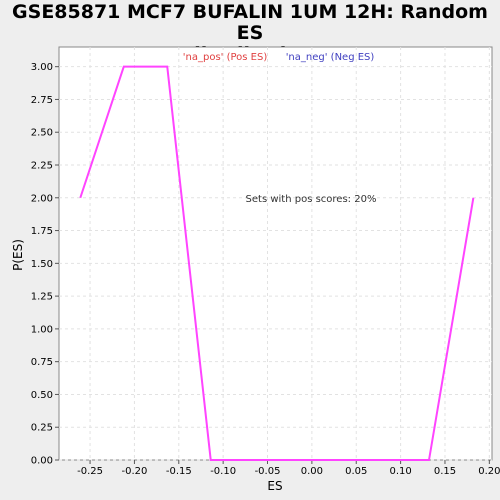  Describe the element at coordinates (250, 22) in the screenshot. I see `chart-title-line1: GSE85871 MCF7 BUFALIN 1UM 12H: Random ES` at that location.